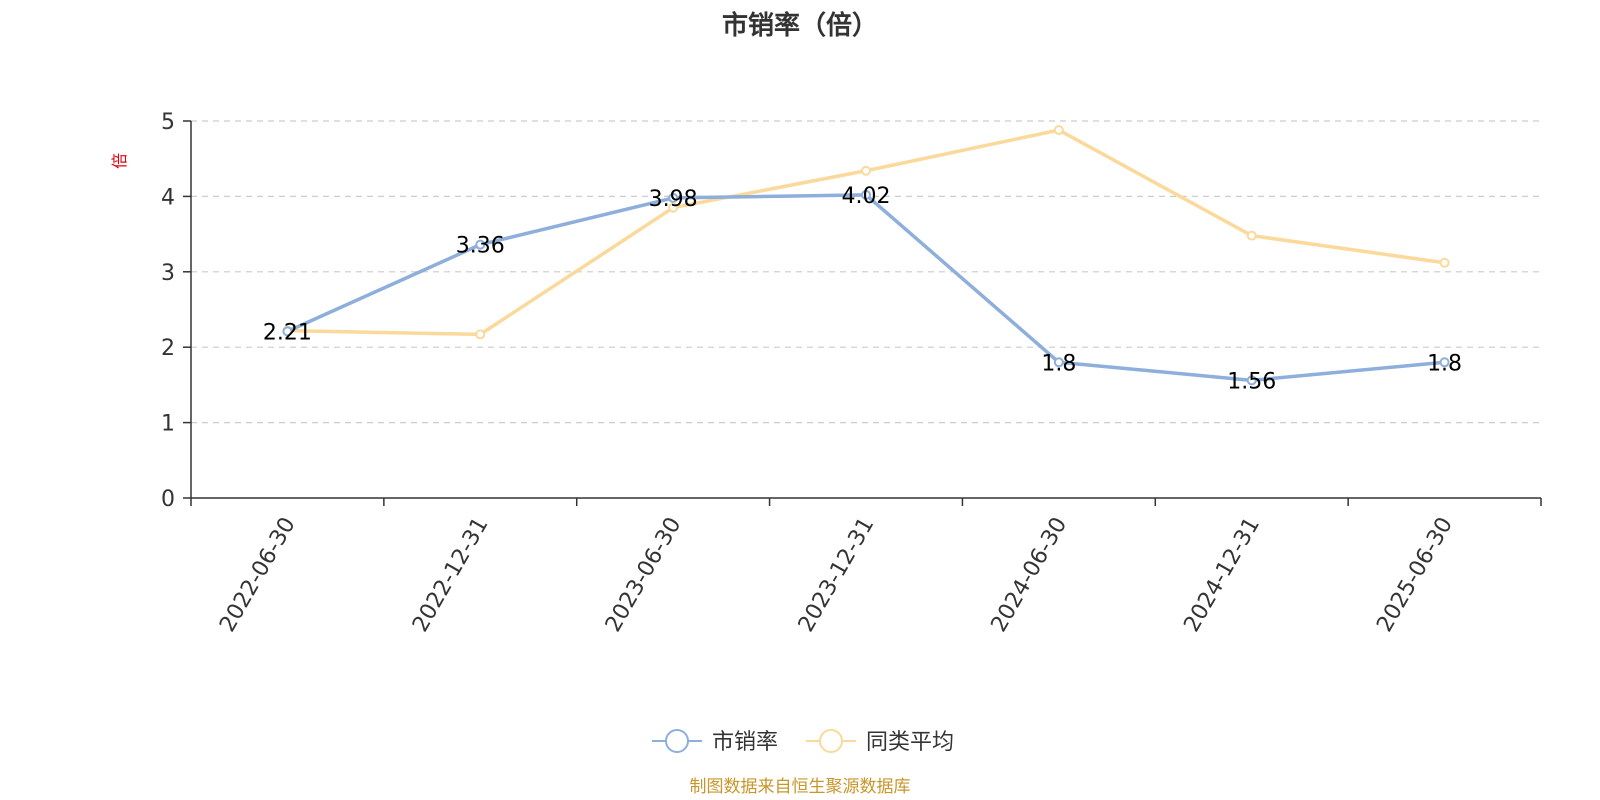  Describe the element at coordinates (168, 273) in the screenshot. I see `y-tick-label: 3` at that location.